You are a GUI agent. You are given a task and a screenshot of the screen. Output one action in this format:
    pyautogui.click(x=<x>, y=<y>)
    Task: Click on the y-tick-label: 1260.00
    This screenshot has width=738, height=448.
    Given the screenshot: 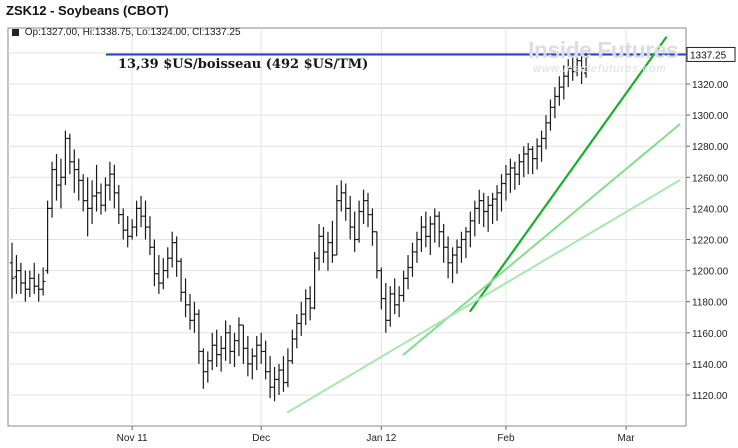 What is the action you would take?
    pyautogui.click(x=710, y=178)
    